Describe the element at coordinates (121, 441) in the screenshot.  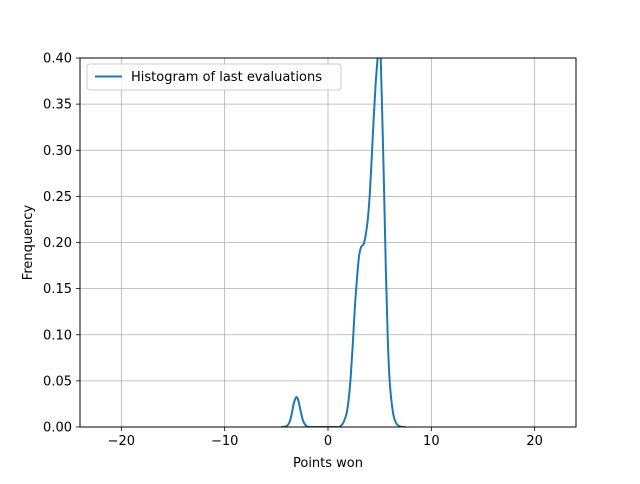
I see `x-tick-label: −20` at that location.